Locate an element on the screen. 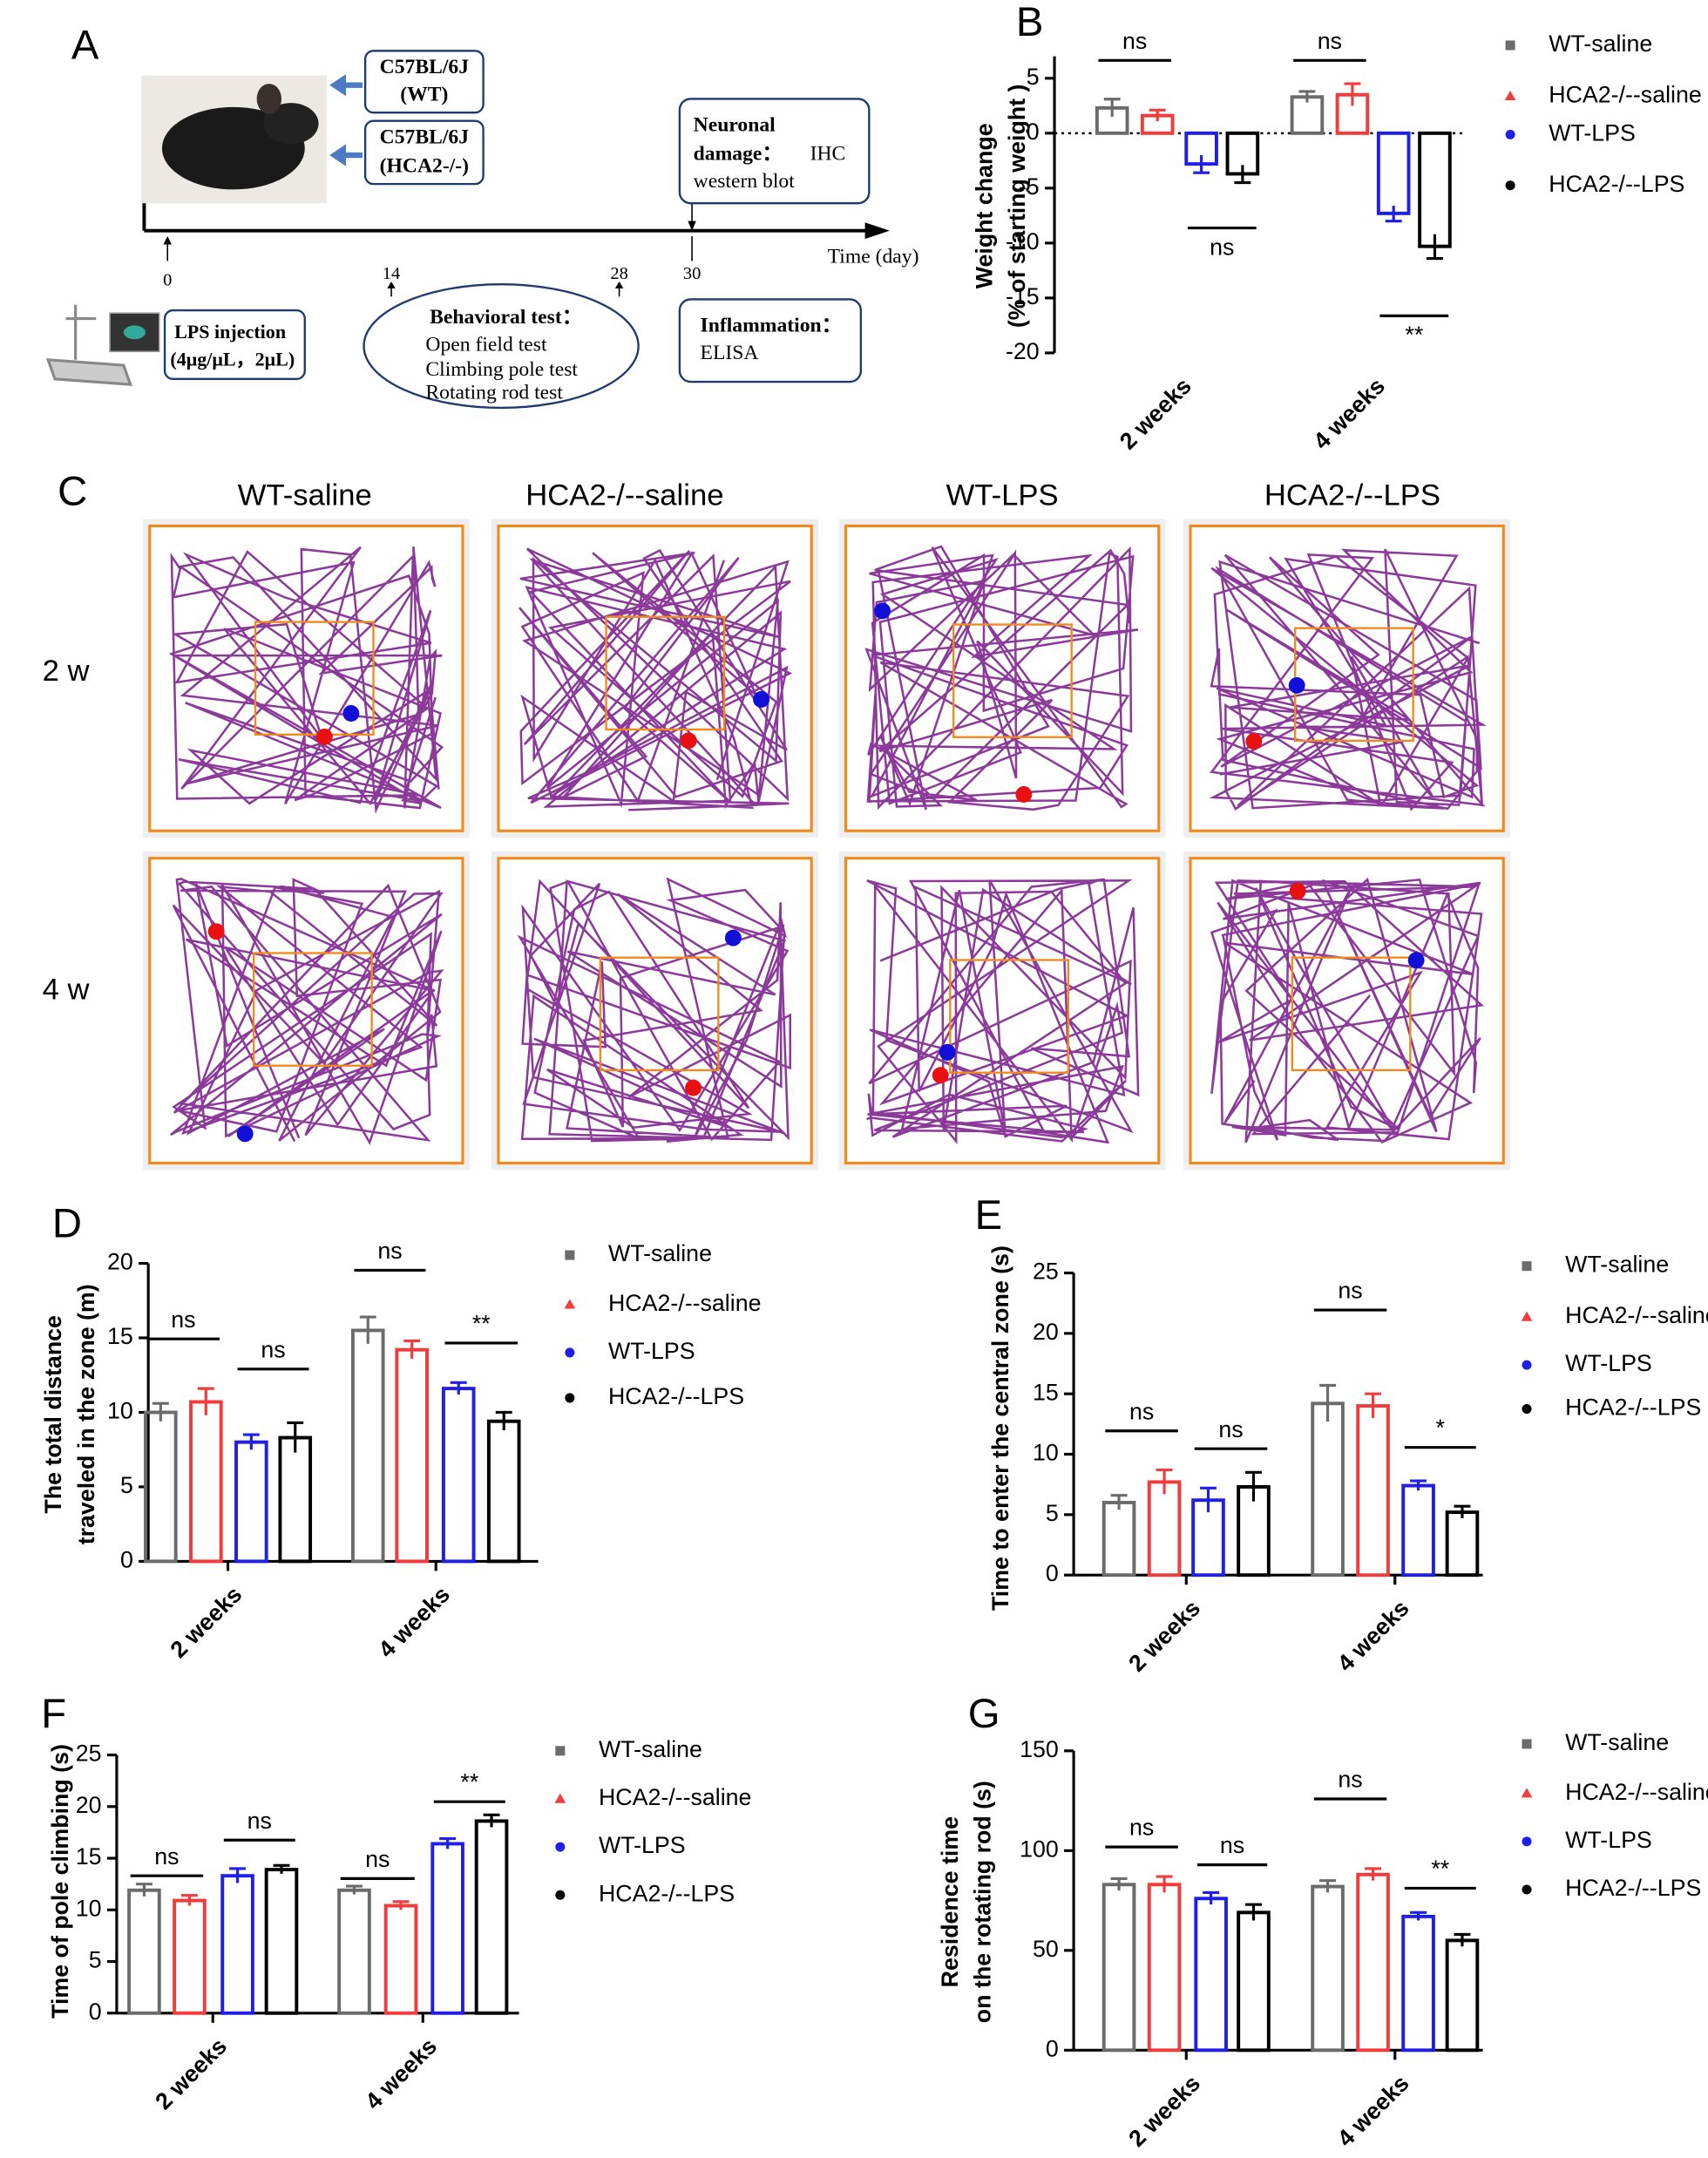 The image size is (1708, 2158). column-label: WT-saline is located at coordinates (305, 496).